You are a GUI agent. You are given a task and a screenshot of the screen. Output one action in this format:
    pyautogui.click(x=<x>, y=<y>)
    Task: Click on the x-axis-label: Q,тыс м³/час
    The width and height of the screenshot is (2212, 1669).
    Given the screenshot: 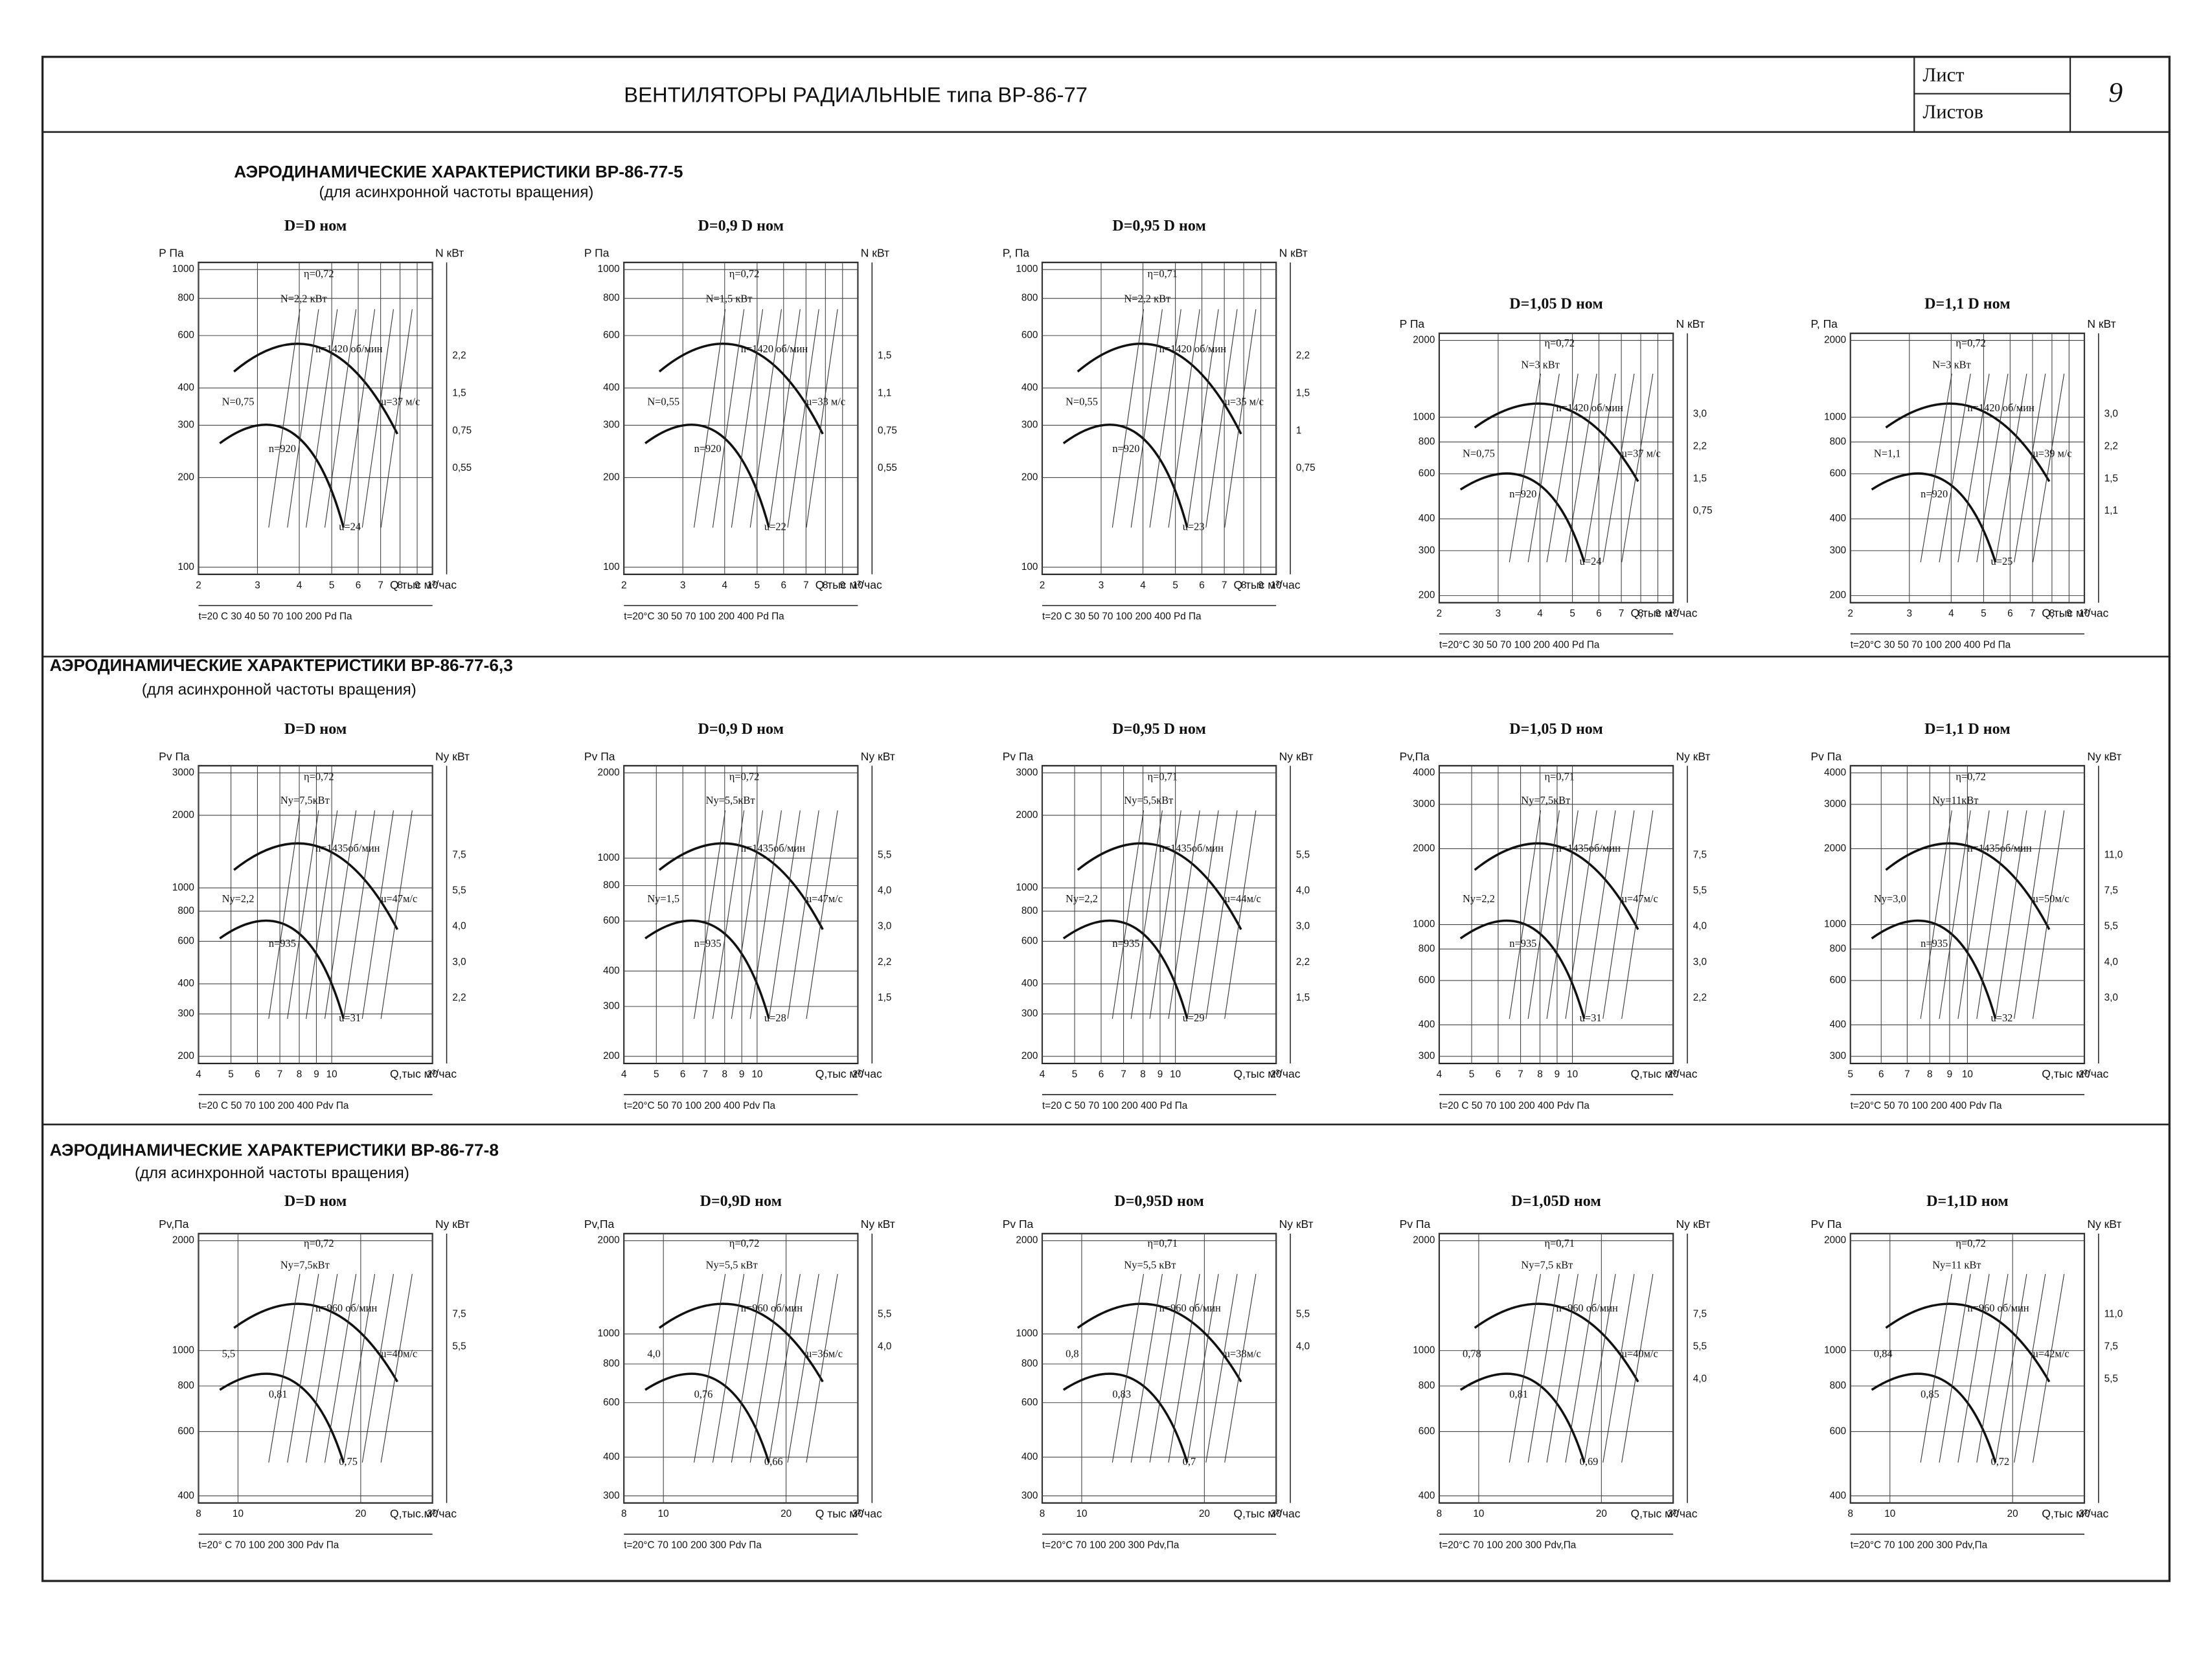 What is the action you would take?
    pyautogui.click(x=2075, y=1513)
    